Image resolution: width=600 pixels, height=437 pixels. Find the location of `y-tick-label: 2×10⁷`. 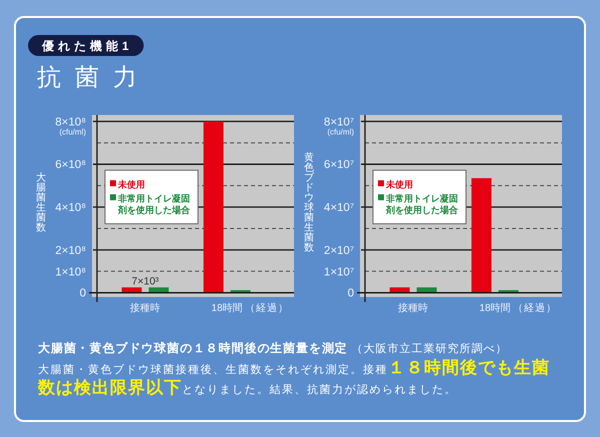

y-tick-label: 2×10⁷ is located at coordinates (339, 250).